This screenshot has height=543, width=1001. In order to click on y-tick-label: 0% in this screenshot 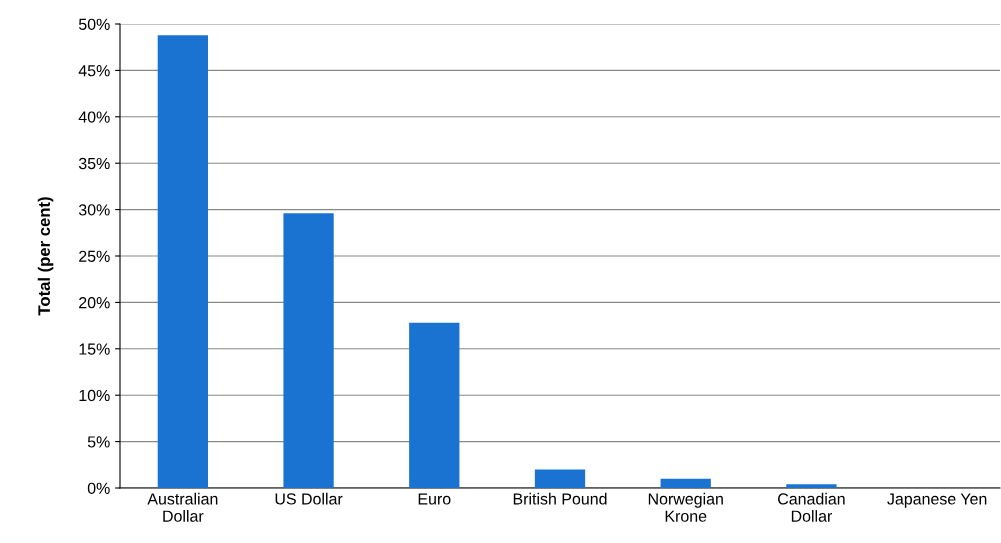, I will do `click(98, 488)`.